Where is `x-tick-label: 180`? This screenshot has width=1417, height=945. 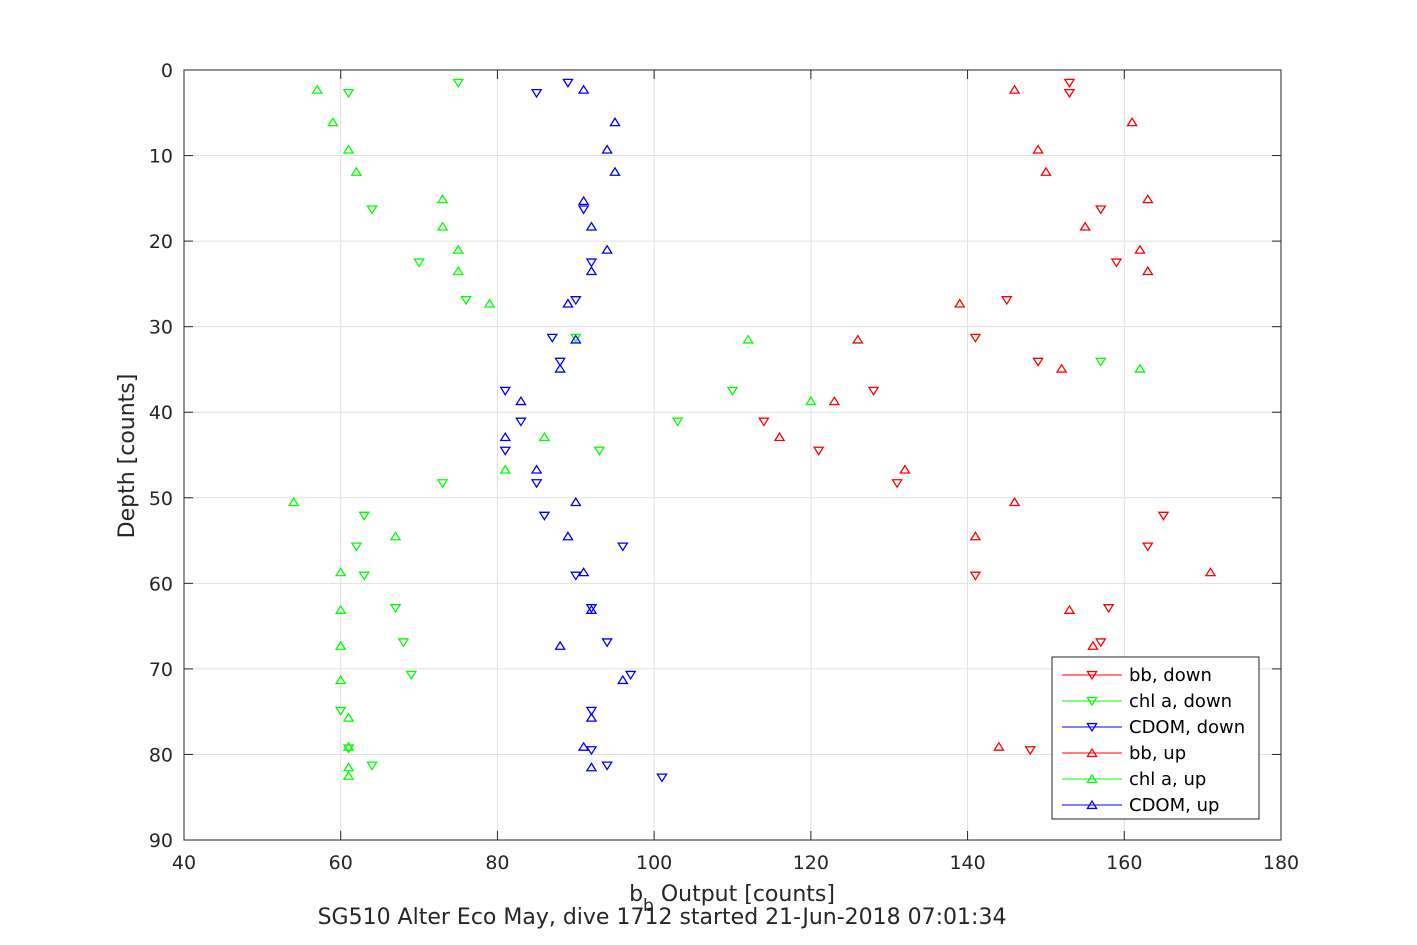
x-tick-label: 180 is located at coordinates (1281, 863).